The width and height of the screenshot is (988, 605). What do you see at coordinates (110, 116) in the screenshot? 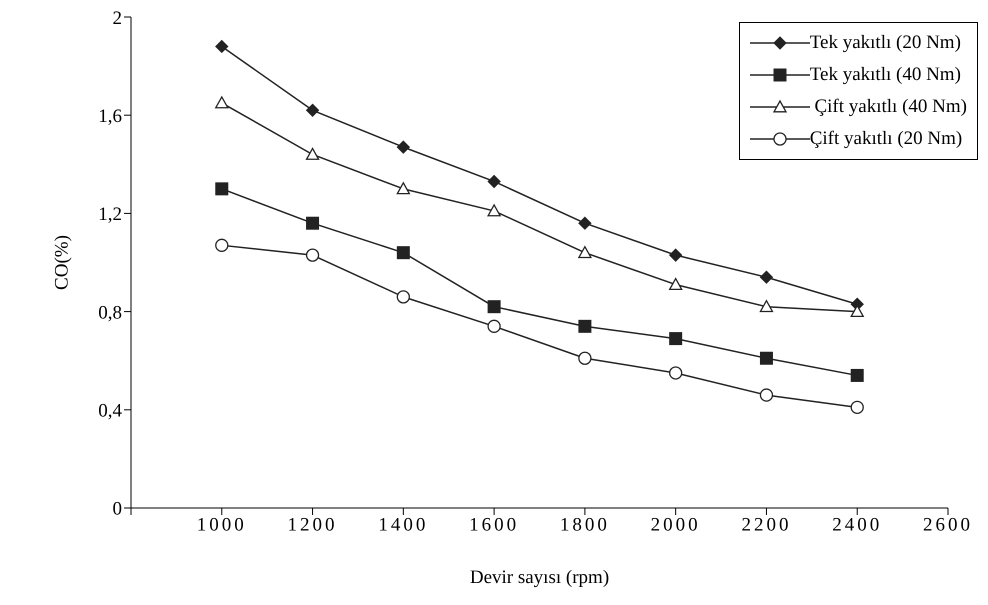
I see `y-tick-label: 1,6` at bounding box center [110, 116].